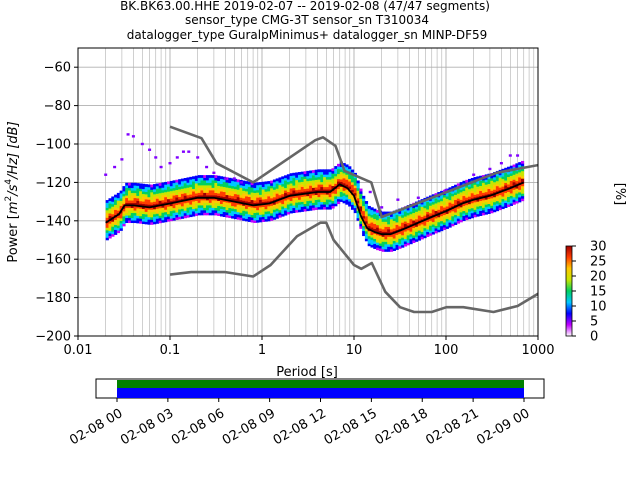 This screenshot has width=640, height=480. Describe the element at coordinates (53, 260) in the screenshot. I see `y-tick-label: −160` at that location.